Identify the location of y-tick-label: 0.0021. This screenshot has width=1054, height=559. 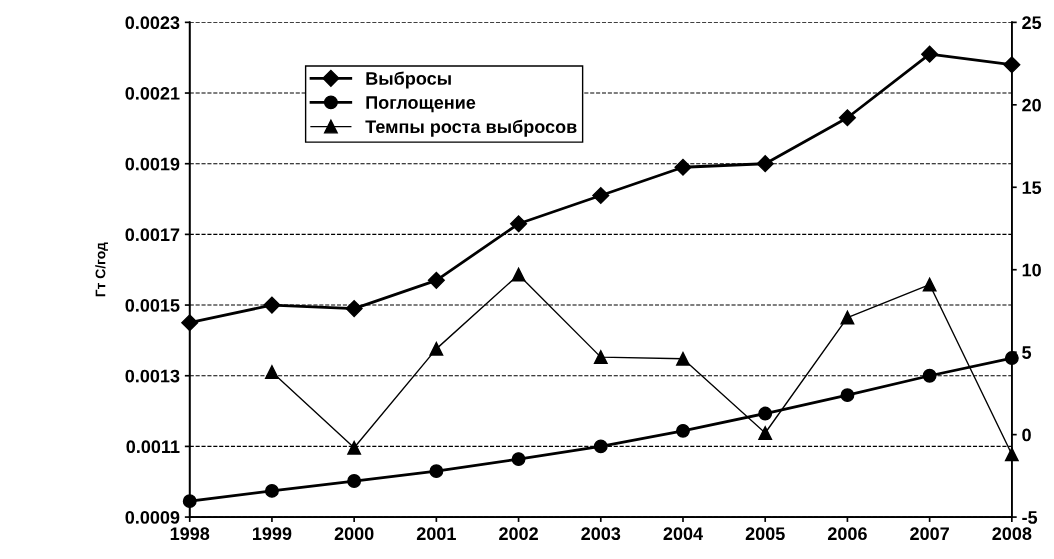
(152, 93).